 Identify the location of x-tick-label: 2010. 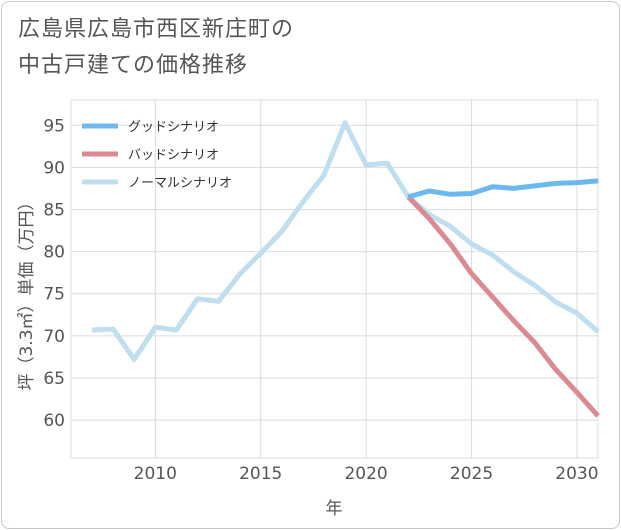
(155, 474).